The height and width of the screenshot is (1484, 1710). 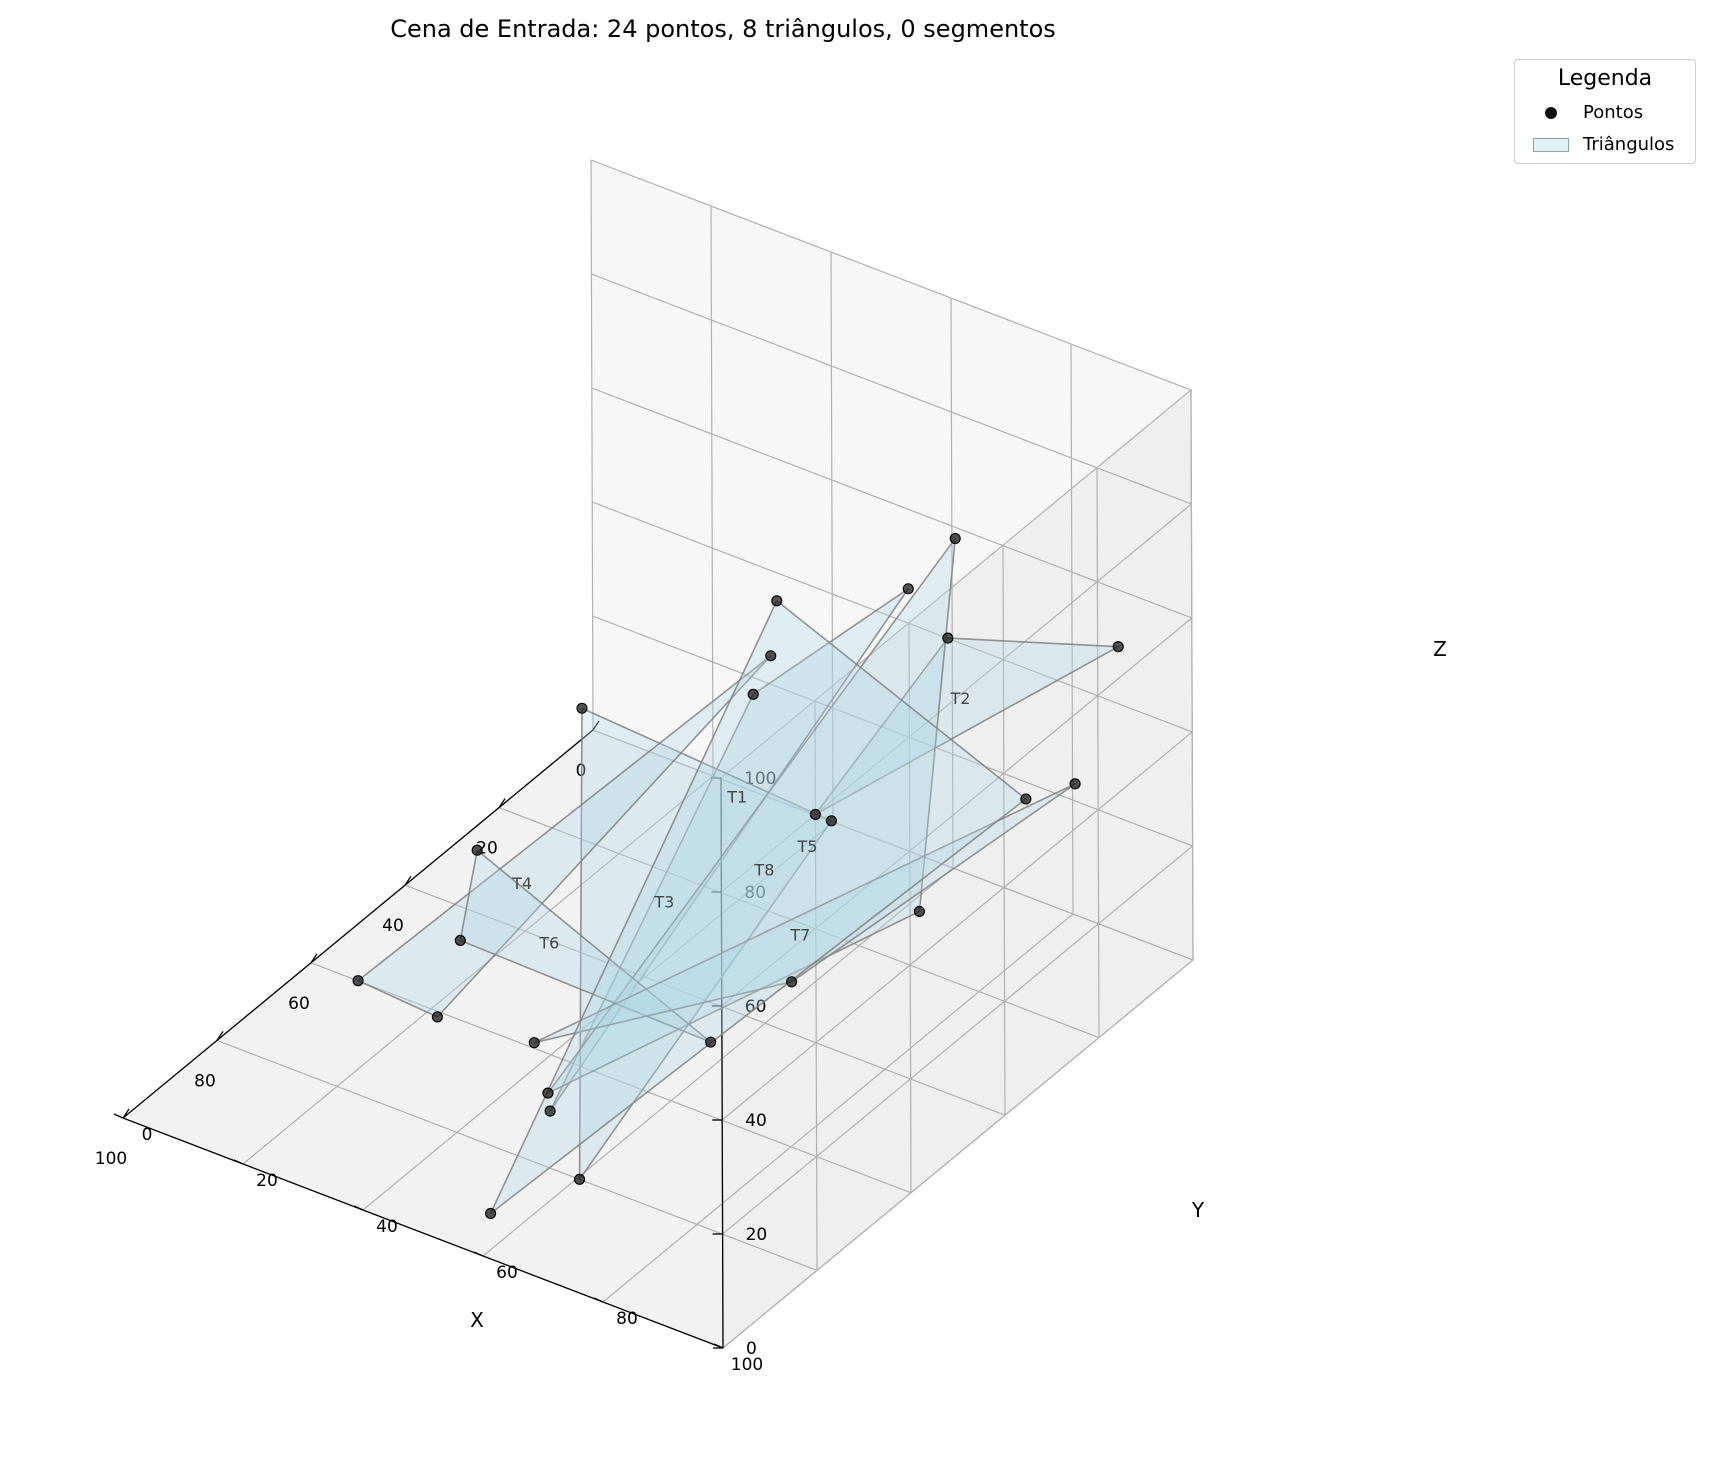 I want to click on y-tick-label: 80, so click(x=627, y=1319).